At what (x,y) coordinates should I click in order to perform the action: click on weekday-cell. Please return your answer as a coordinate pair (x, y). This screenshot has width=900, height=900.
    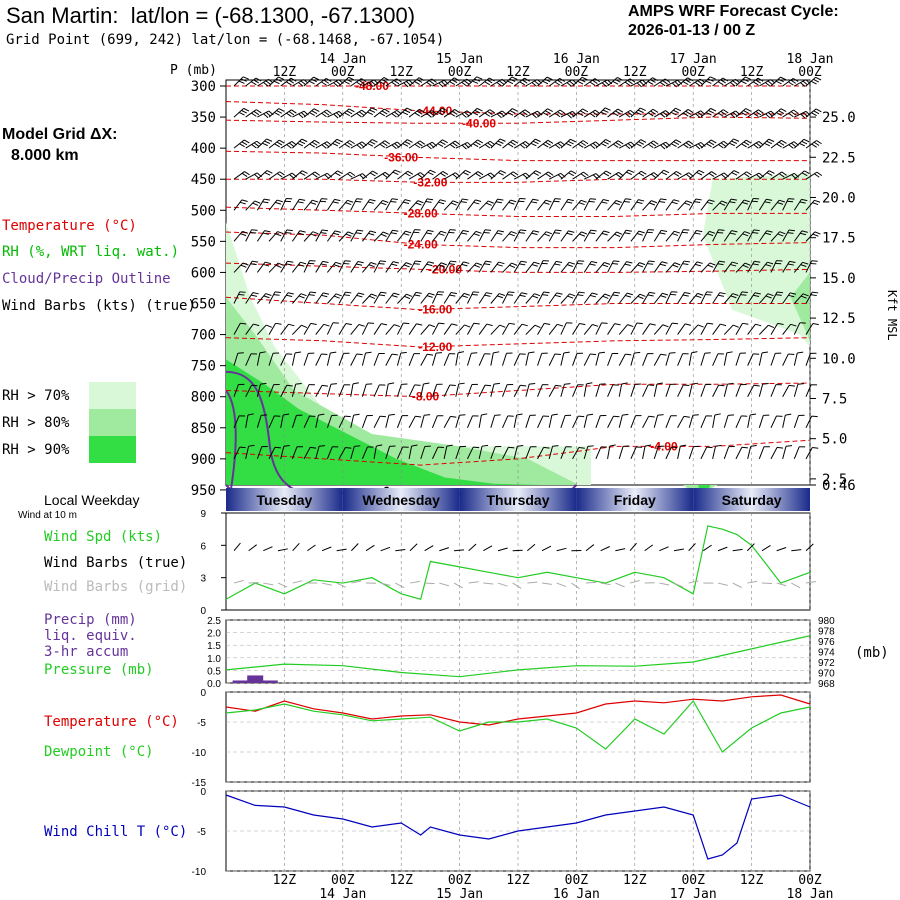
    Looking at the image, I should click on (401, 499).